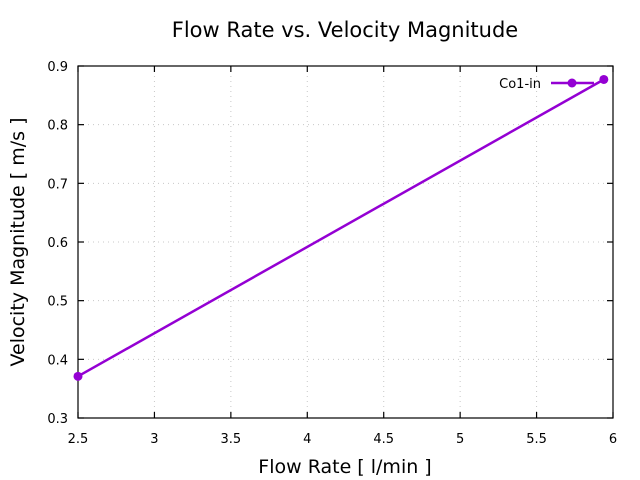 The height and width of the screenshot is (480, 640). I want to click on legend-label: Co1-in, so click(520, 84).